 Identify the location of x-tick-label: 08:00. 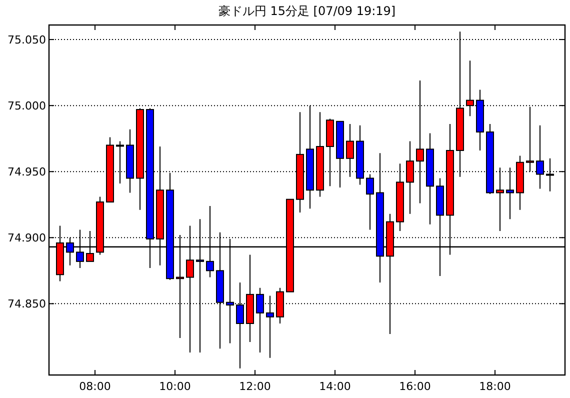
(95, 386).